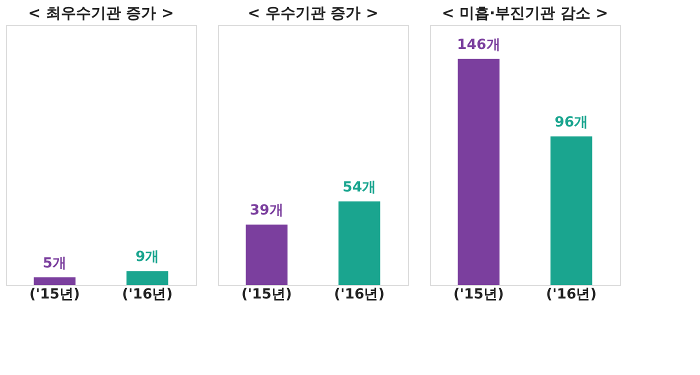 The width and height of the screenshot is (700, 375). I want to click on chart-title: < 미흡·부진기관 감소 >, so click(525, 13).